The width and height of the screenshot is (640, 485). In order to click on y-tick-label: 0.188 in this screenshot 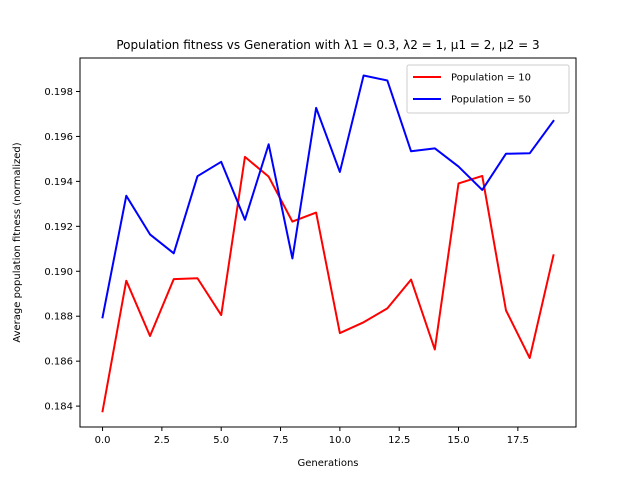, I will do `click(58, 317)`.